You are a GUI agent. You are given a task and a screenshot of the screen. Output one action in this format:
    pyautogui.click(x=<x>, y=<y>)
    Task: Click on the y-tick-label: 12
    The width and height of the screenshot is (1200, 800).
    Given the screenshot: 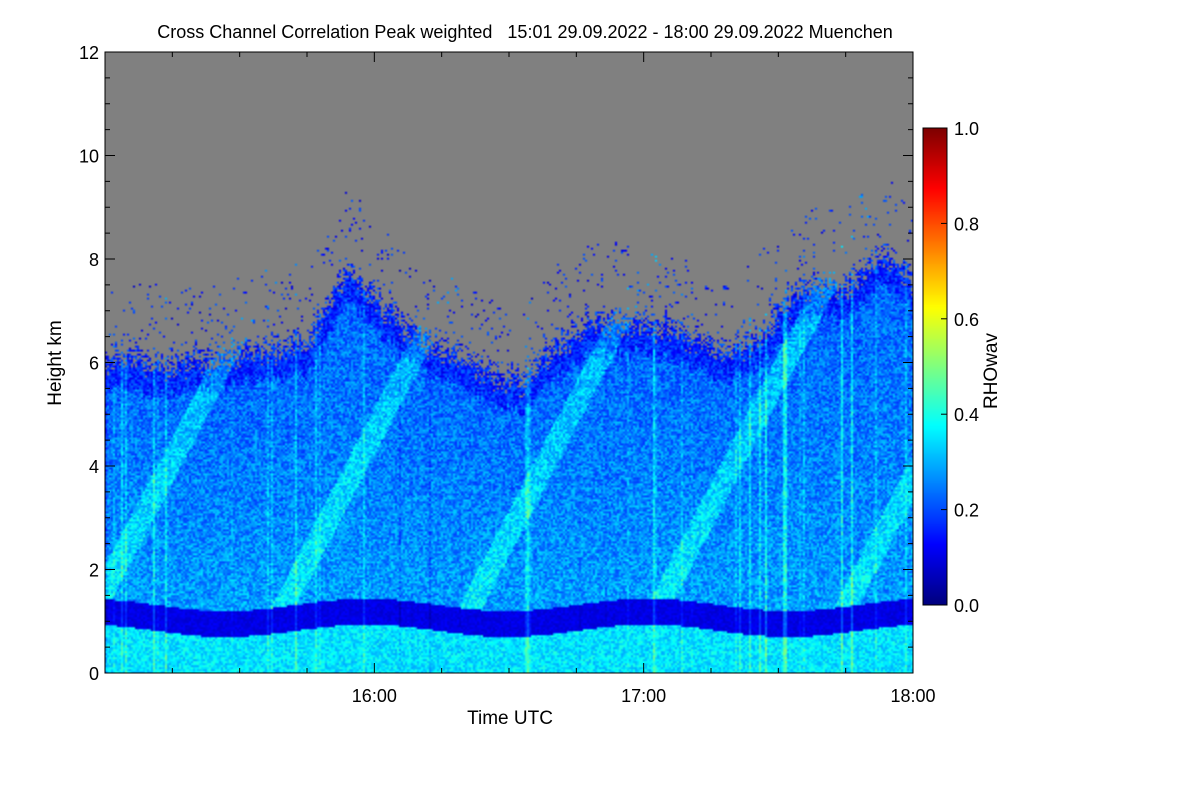 What is the action you would take?
    pyautogui.click(x=89, y=53)
    